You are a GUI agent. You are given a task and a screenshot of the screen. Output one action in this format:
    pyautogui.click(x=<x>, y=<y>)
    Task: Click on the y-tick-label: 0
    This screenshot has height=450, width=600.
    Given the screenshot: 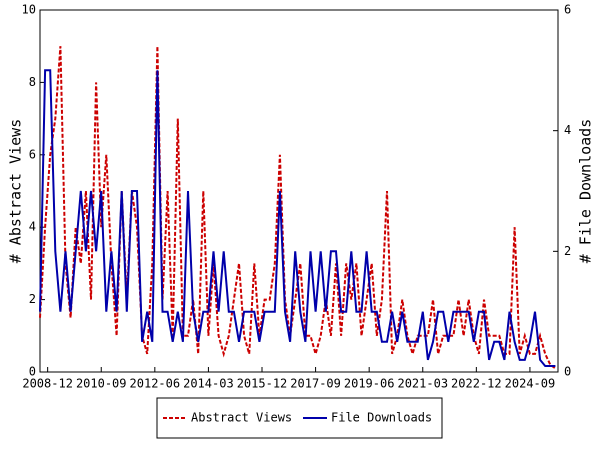 What is the action you would take?
    pyautogui.click(x=32, y=372)
    